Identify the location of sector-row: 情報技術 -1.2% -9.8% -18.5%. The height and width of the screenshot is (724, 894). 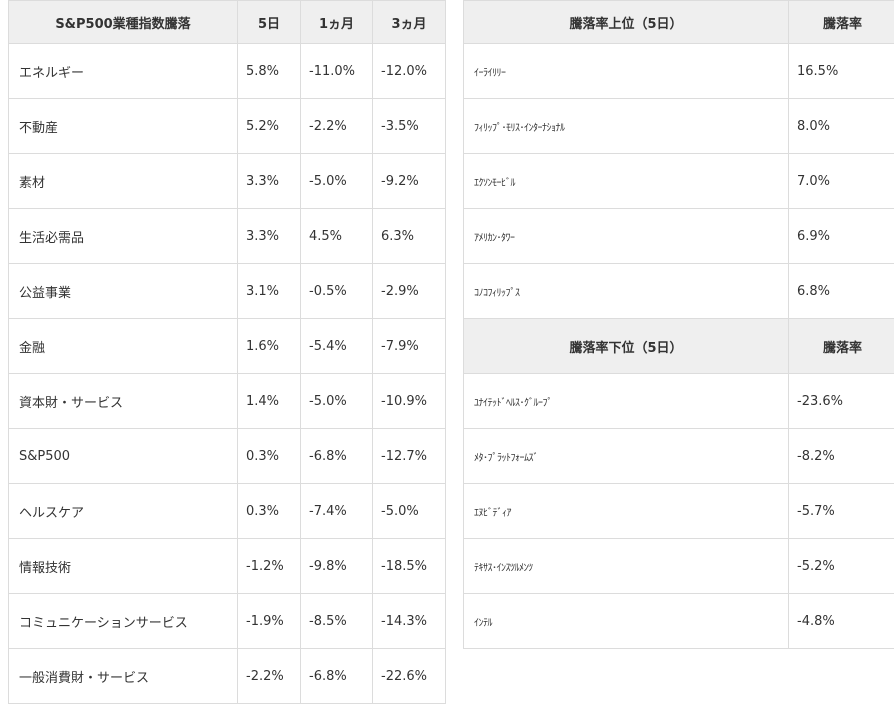
(227, 566).